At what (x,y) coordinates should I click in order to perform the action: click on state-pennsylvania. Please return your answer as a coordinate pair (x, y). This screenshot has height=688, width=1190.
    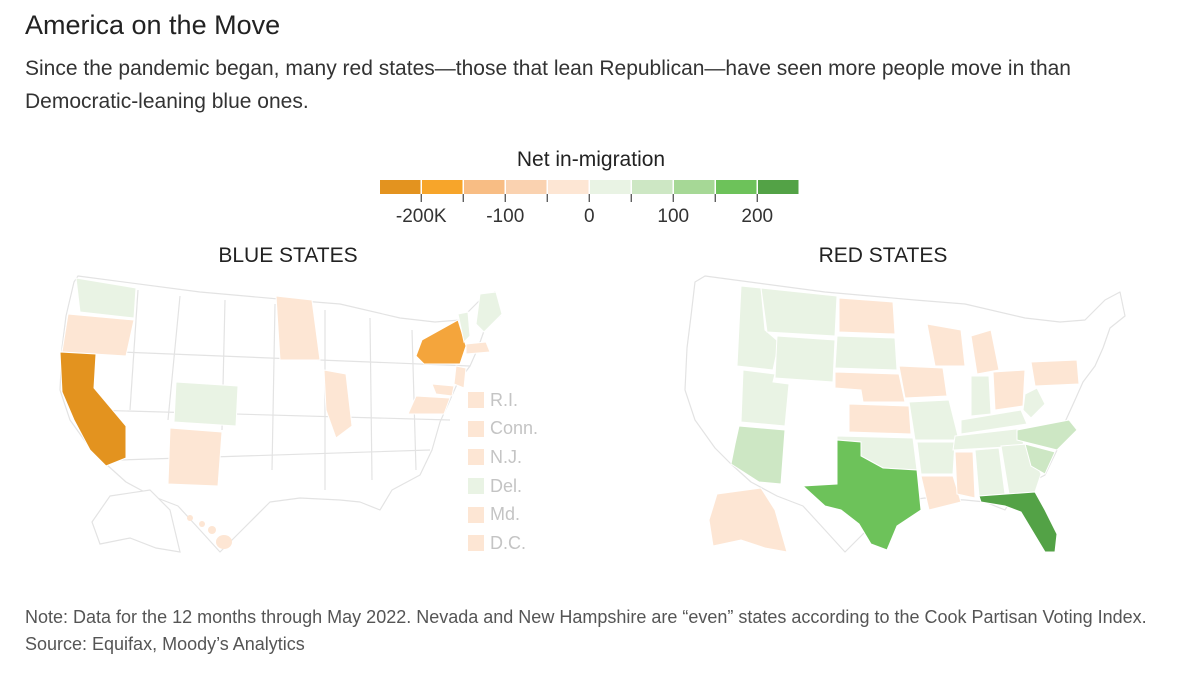
    Looking at the image, I should click on (1055, 373).